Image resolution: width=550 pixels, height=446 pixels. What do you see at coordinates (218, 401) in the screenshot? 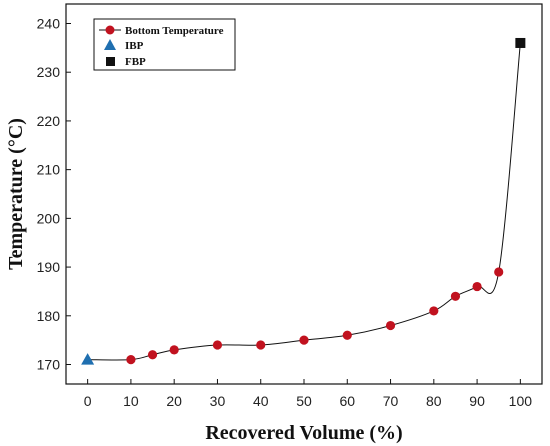
I see `x-tick-label-30: 30` at bounding box center [218, 401].